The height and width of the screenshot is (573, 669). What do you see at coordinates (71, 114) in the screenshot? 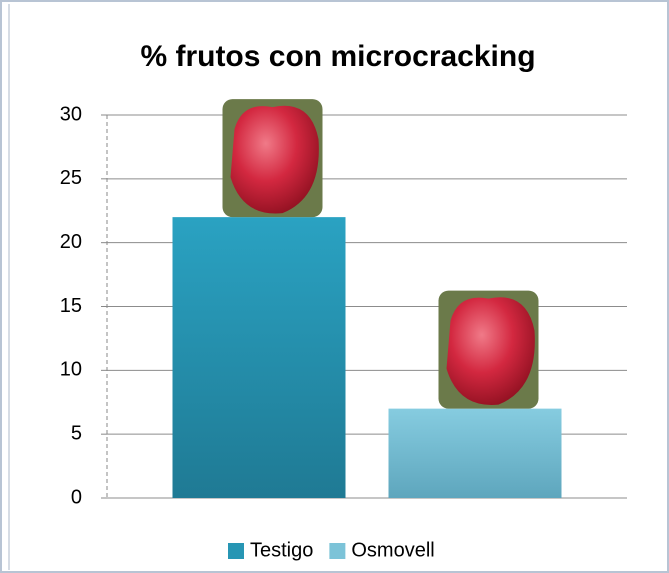
I see `y-tick-label: 30` at bounding box center [71, 114].